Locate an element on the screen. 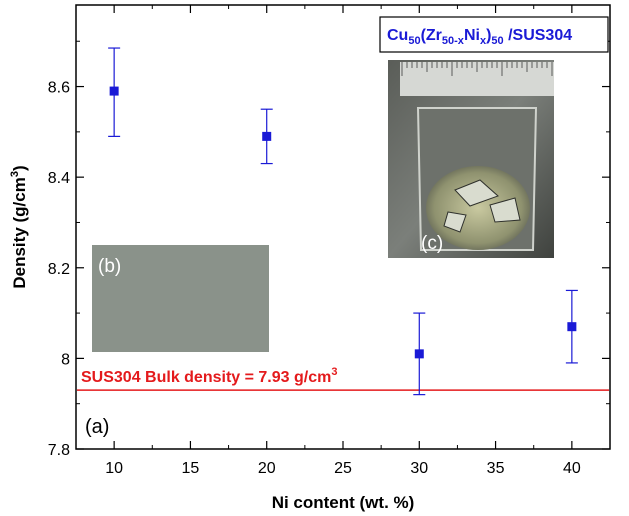 The image size is (629, 516). metal-flakes is located at coordinates (482, 206).